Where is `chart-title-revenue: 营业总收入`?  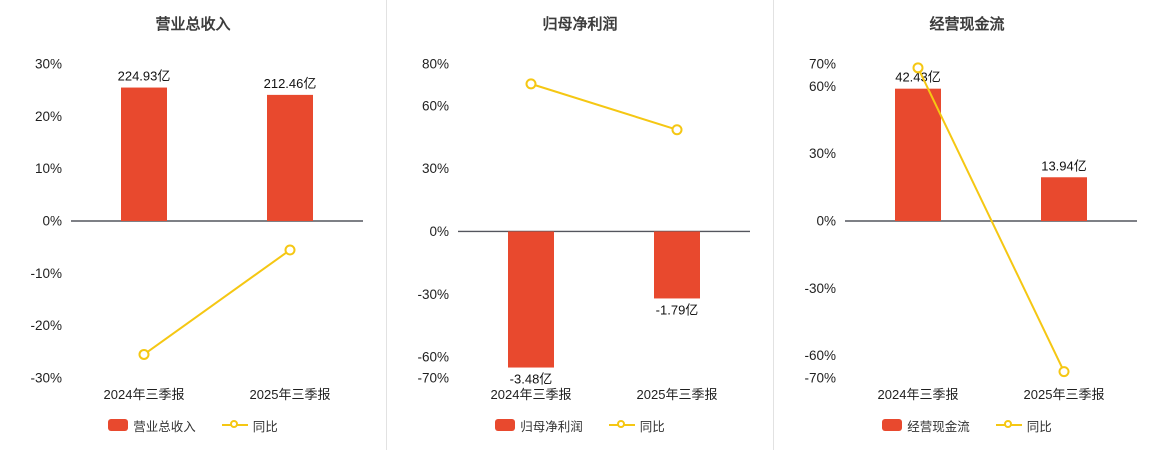
chart-title-revenue: 营业总收入 is located at coordinates (193, 24).